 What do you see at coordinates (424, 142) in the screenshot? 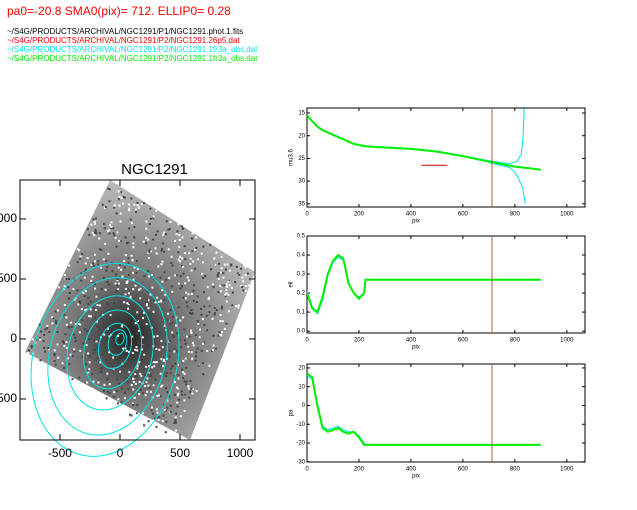
I see `data-line` at bounding box center [424, 142].